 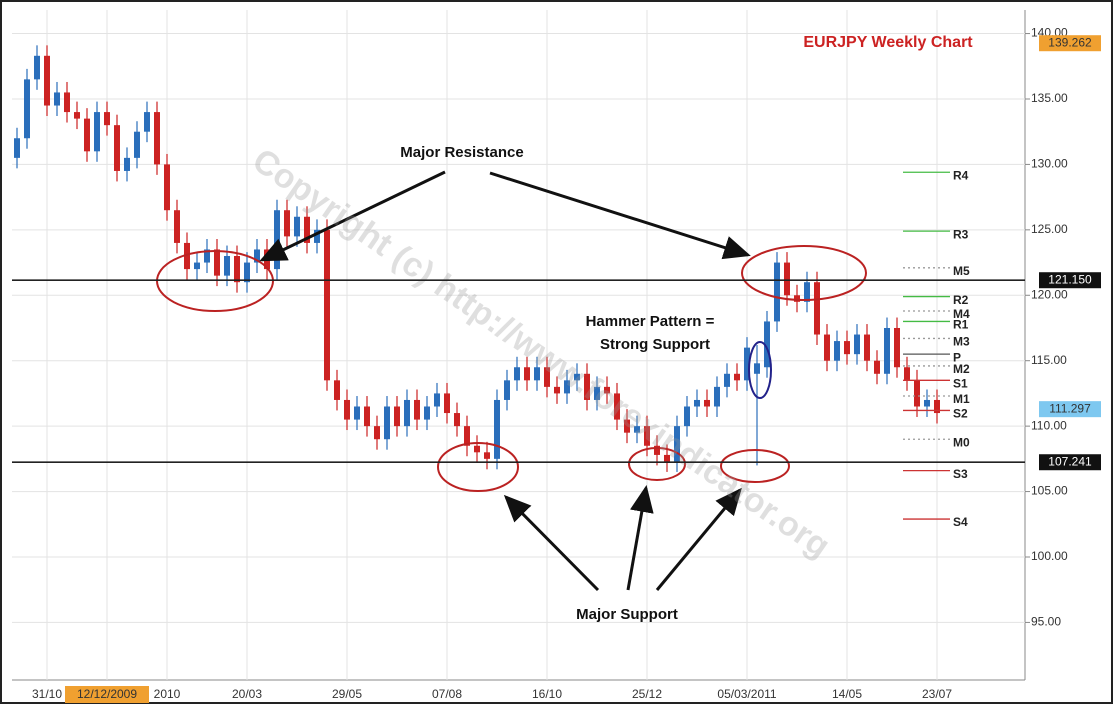 I want to click on x-tick-label: 12/12/2009, so click(x=107, y=694).